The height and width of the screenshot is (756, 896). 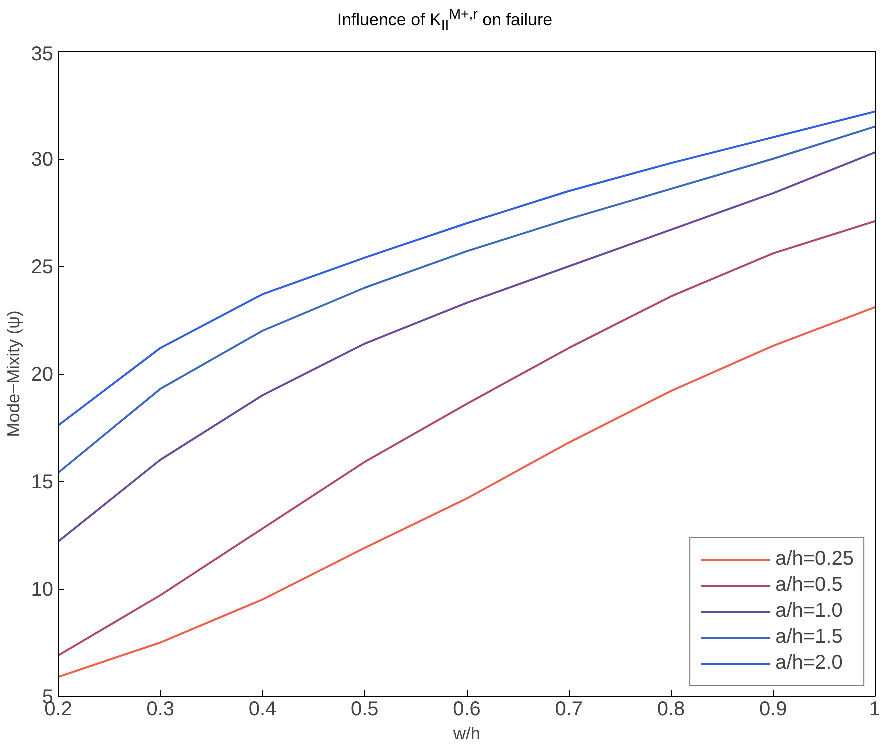 What do you see at coordinates (815, 559) in the screenshot?
I see `legend-label: a/h=0.25` at bounding box center [815, 559].